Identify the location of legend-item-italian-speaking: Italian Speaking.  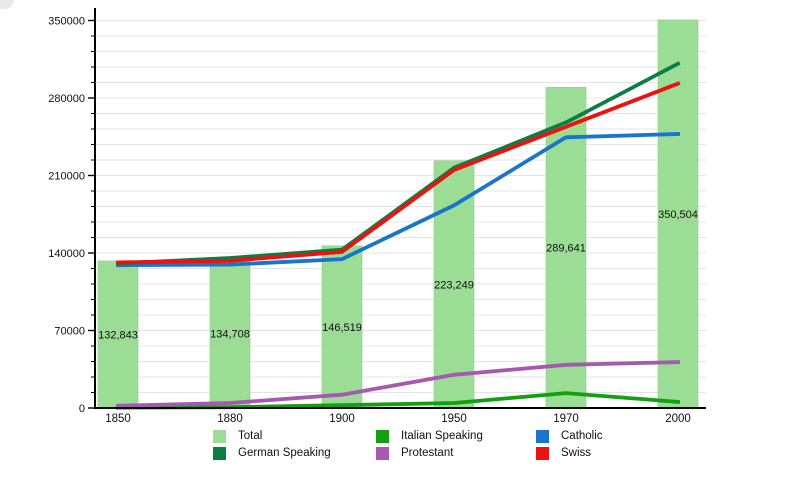
(429, 436).